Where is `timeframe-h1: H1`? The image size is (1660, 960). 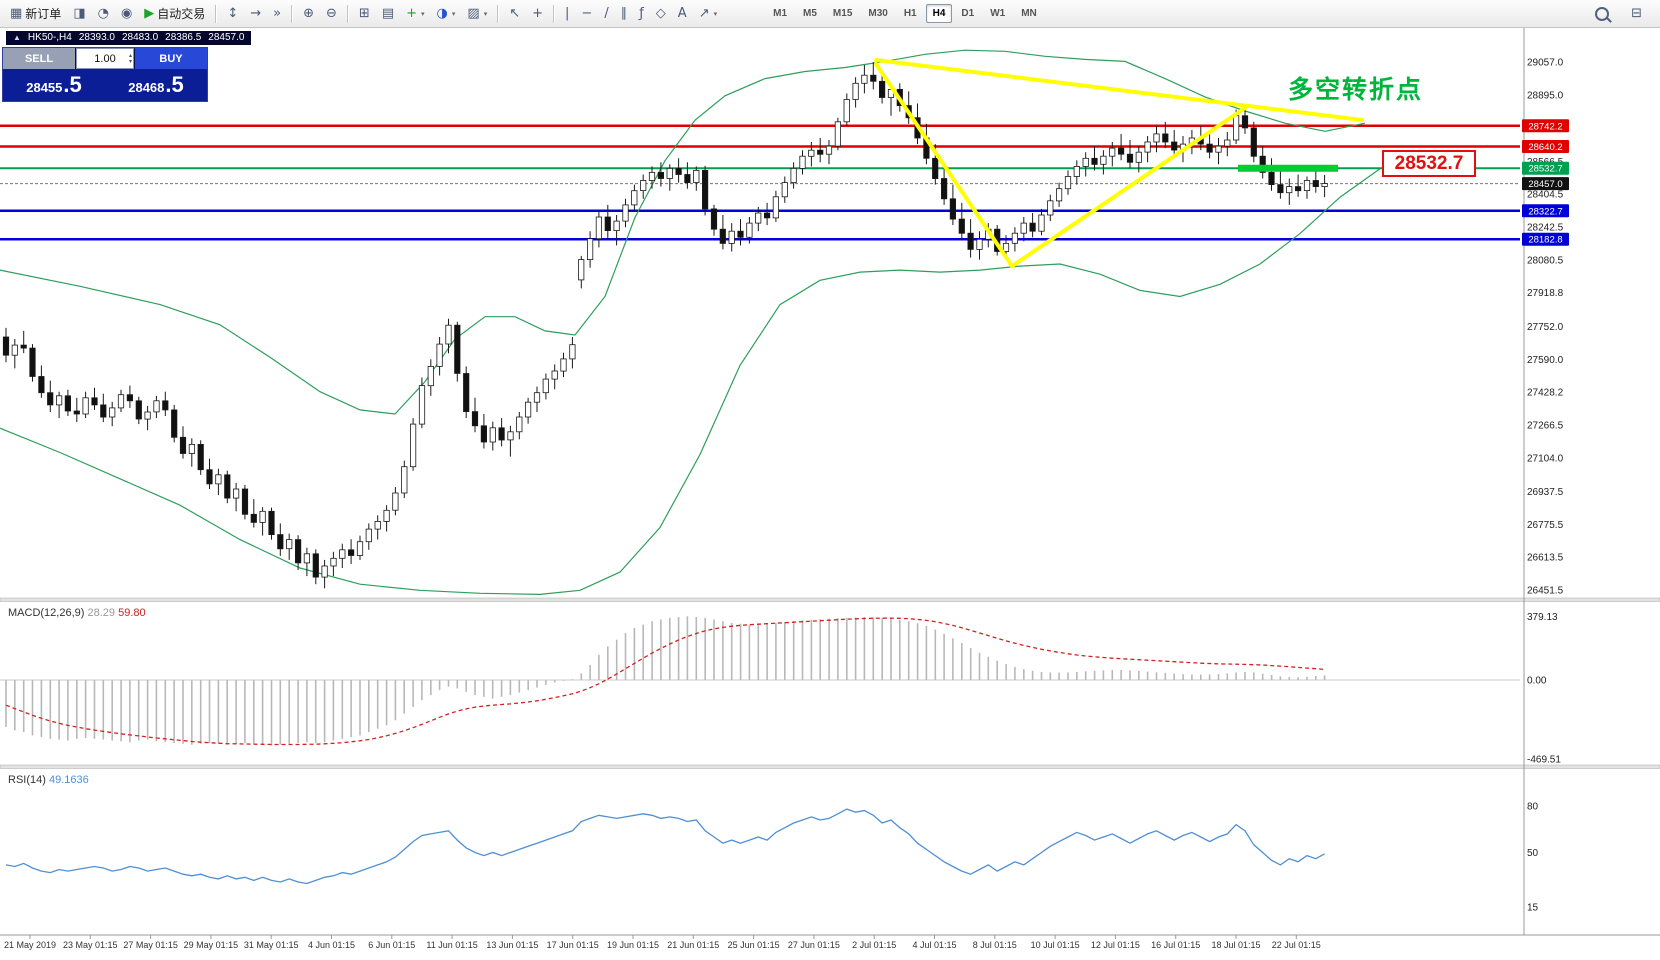
timeframe-h1: H1 is located at coordinates (910, 13).